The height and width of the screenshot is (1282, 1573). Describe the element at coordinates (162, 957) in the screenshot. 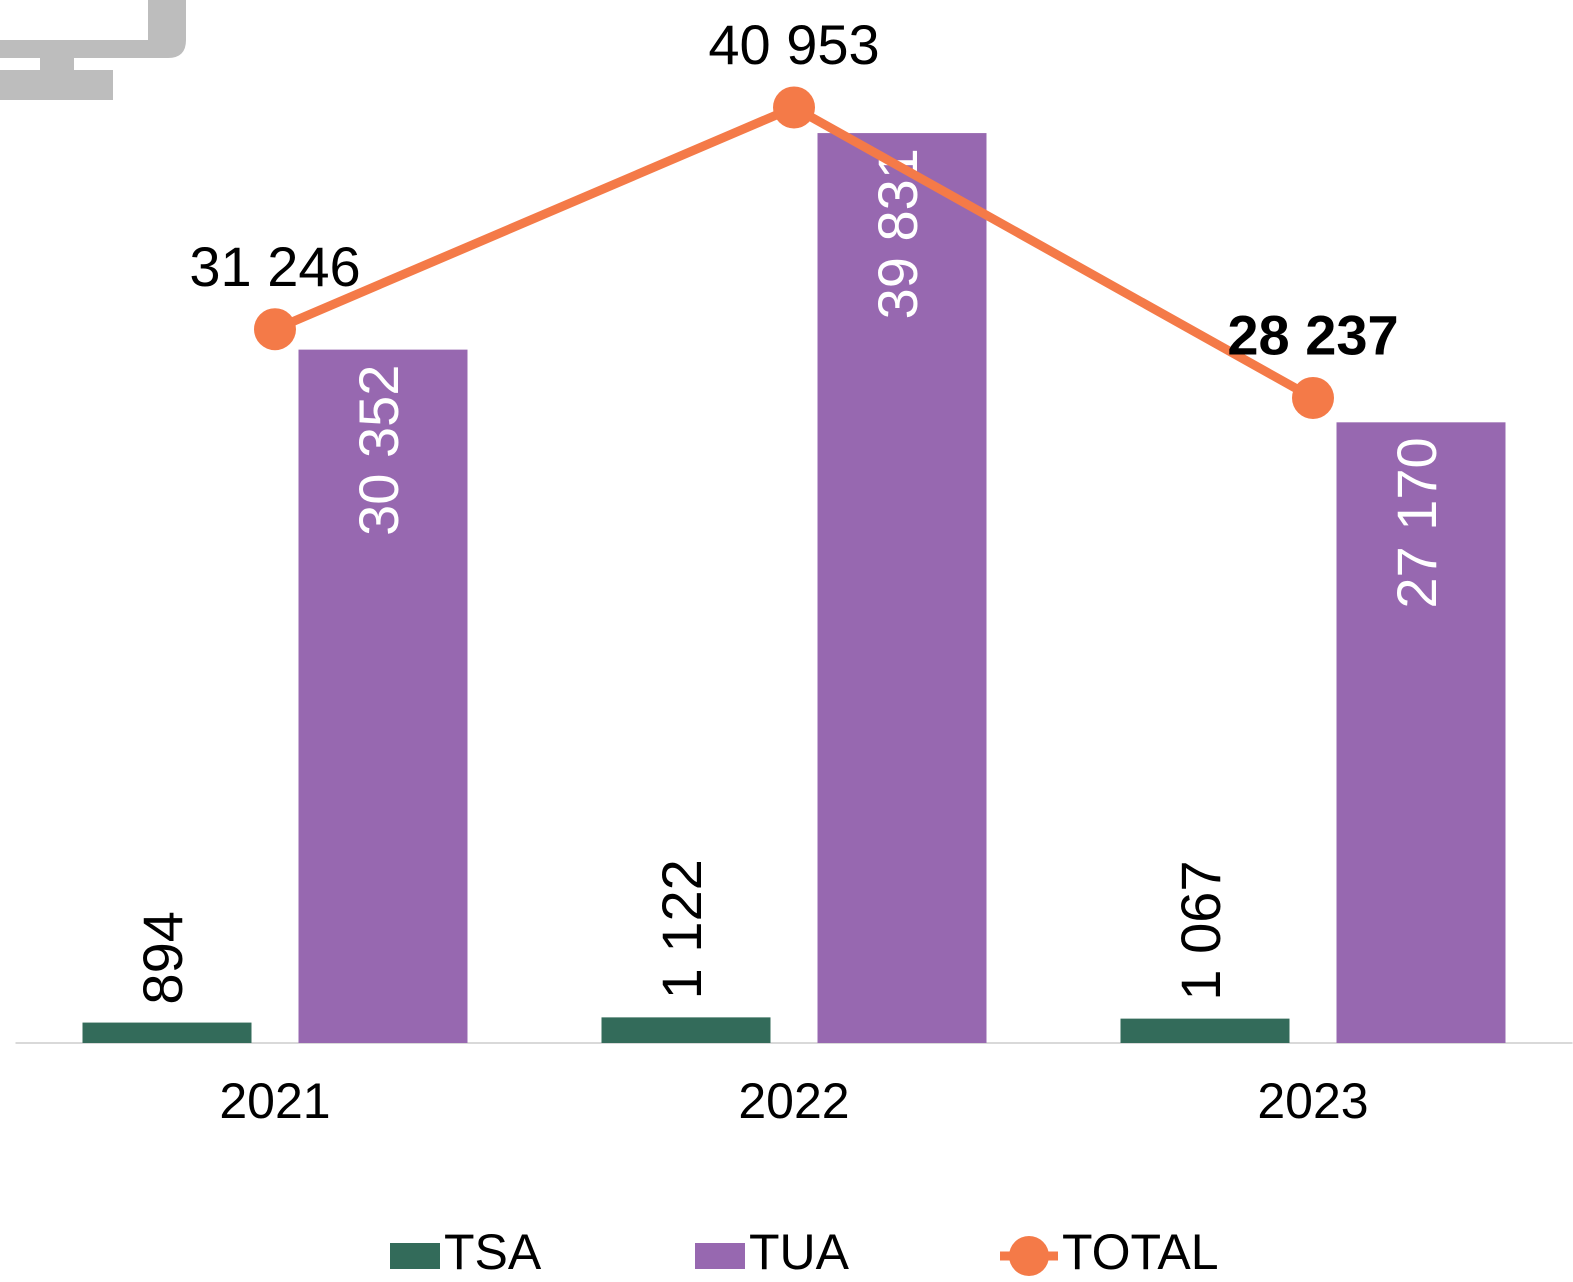

I see `data-label: 894` at that location.